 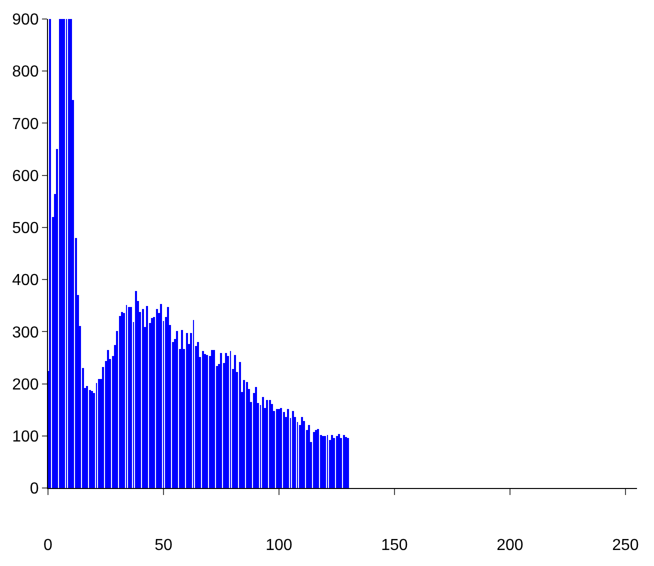 What do you see at coordinates (25, 437) in the screenshot?
I see `y-tick-label: 100` at bounding box center [25, 437].